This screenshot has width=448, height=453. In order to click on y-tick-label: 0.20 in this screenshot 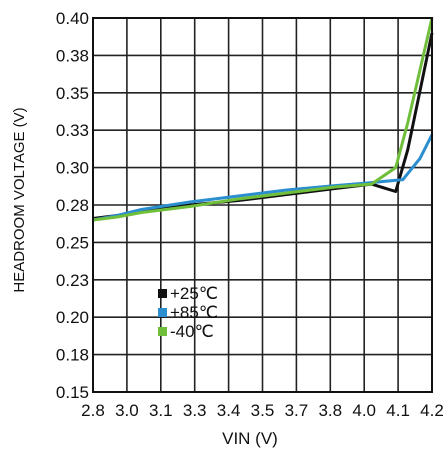, I will do `click(72, 317)`.